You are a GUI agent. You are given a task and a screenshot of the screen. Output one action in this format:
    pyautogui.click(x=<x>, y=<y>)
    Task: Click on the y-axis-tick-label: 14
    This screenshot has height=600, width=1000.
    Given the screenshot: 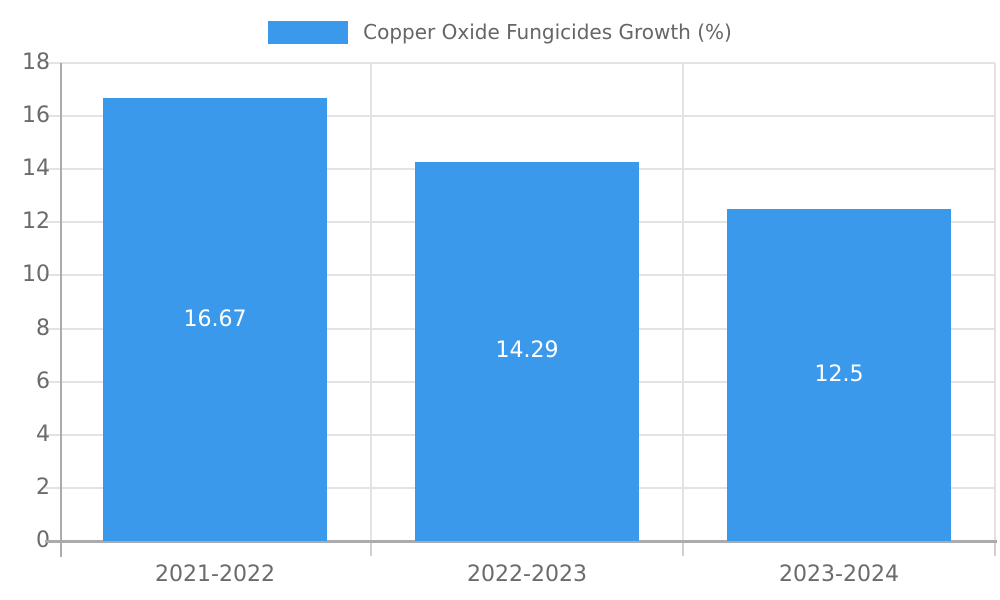 What is the action you would take?
    pyautogui.click(x=36, y=169)
    